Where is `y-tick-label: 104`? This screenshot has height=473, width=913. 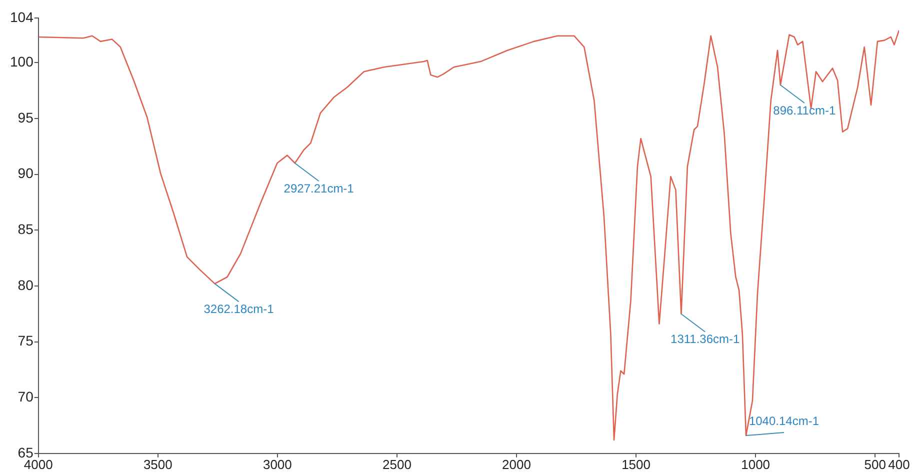
y-tick-label: 104 is located at coordinates (22, 16).